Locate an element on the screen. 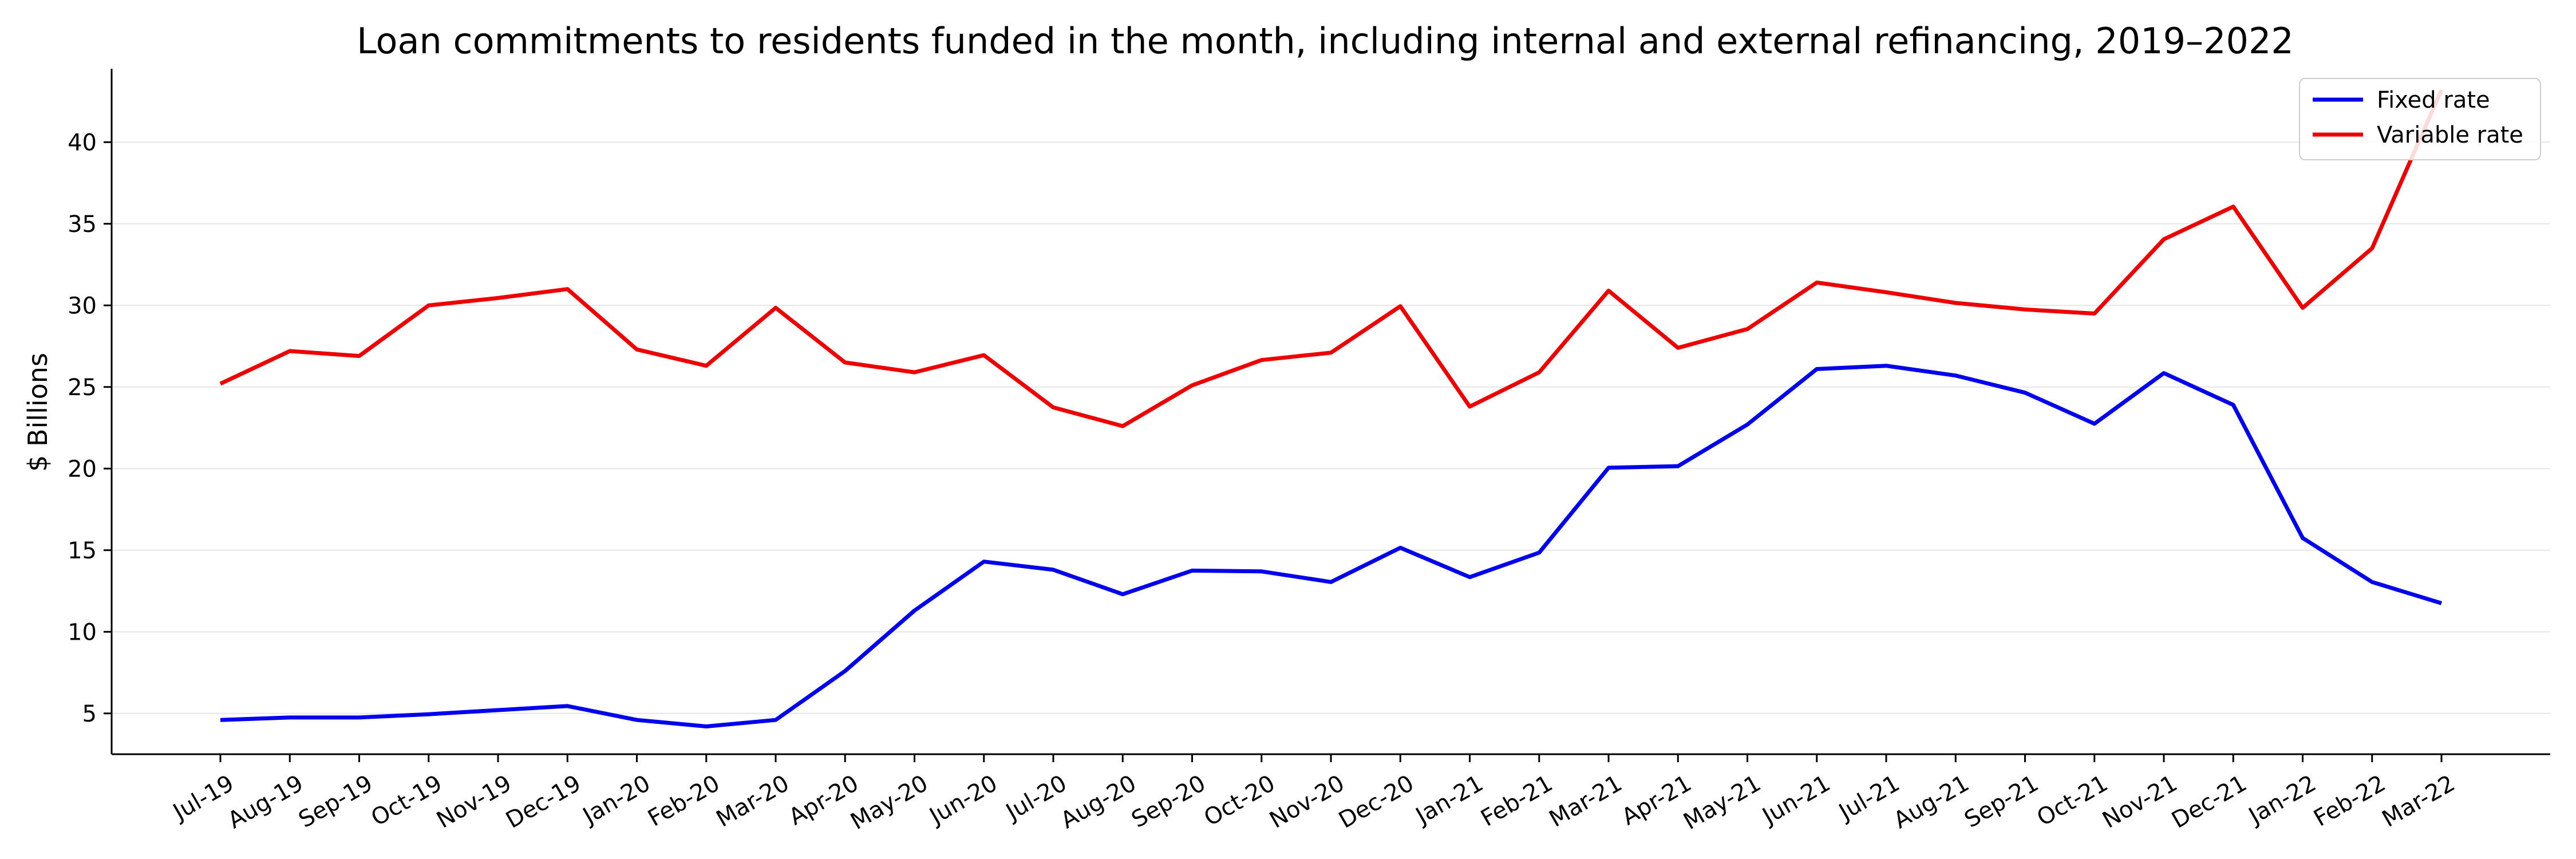 The image size is (2576, 859). y-tick-label-5: 5 is located at coordinates (89, 714).